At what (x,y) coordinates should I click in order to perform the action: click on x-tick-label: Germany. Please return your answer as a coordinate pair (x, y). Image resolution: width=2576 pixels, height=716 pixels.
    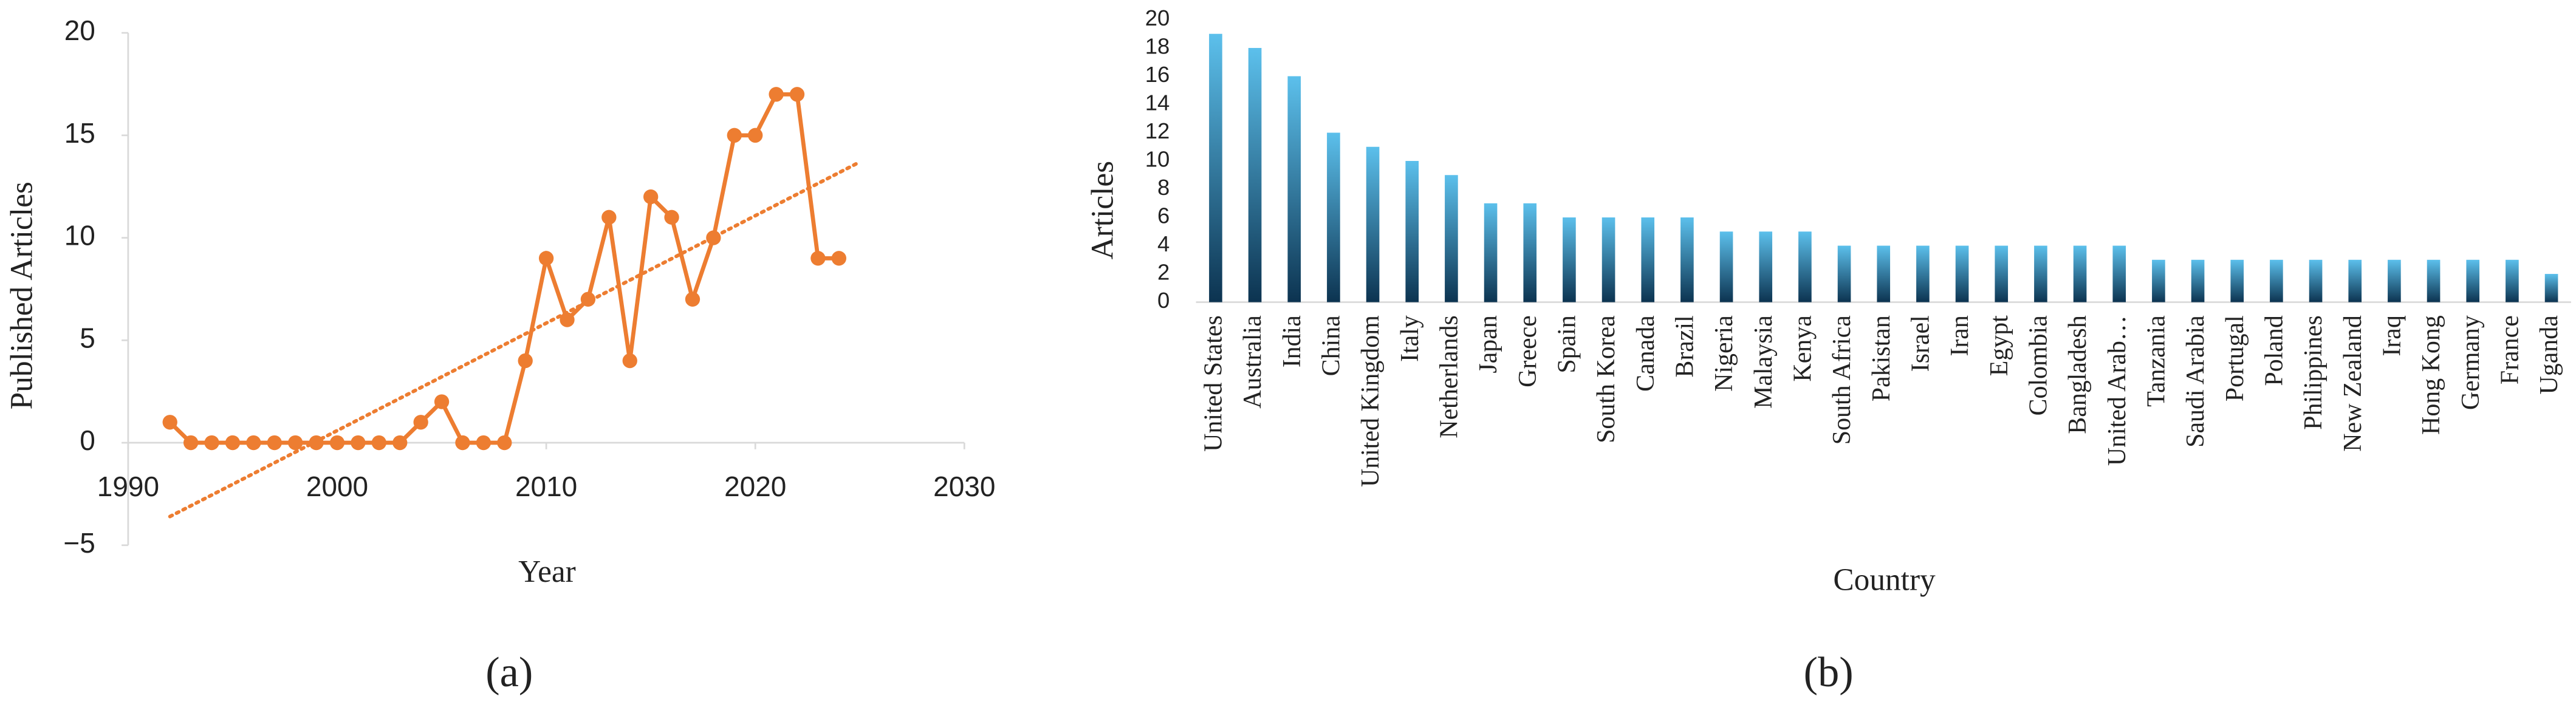
    Looking at the image, I should click on (2471, 362).